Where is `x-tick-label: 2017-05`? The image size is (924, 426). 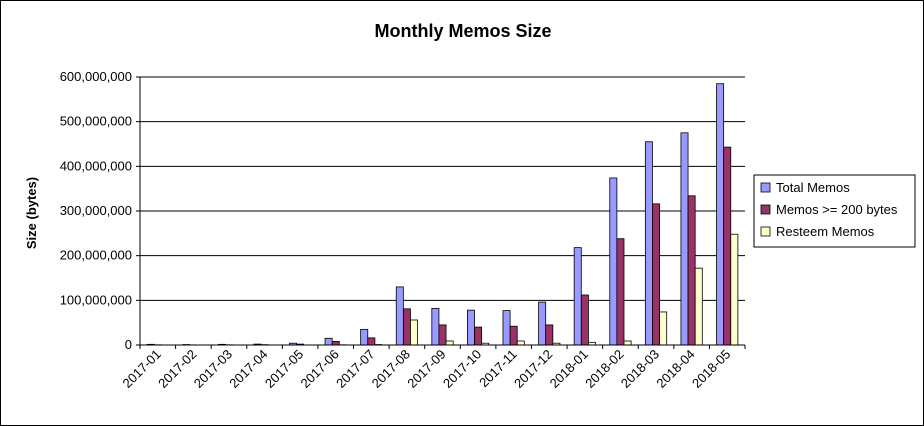 x-tick-label: 2017-05 is located at coordinates (284, 369).